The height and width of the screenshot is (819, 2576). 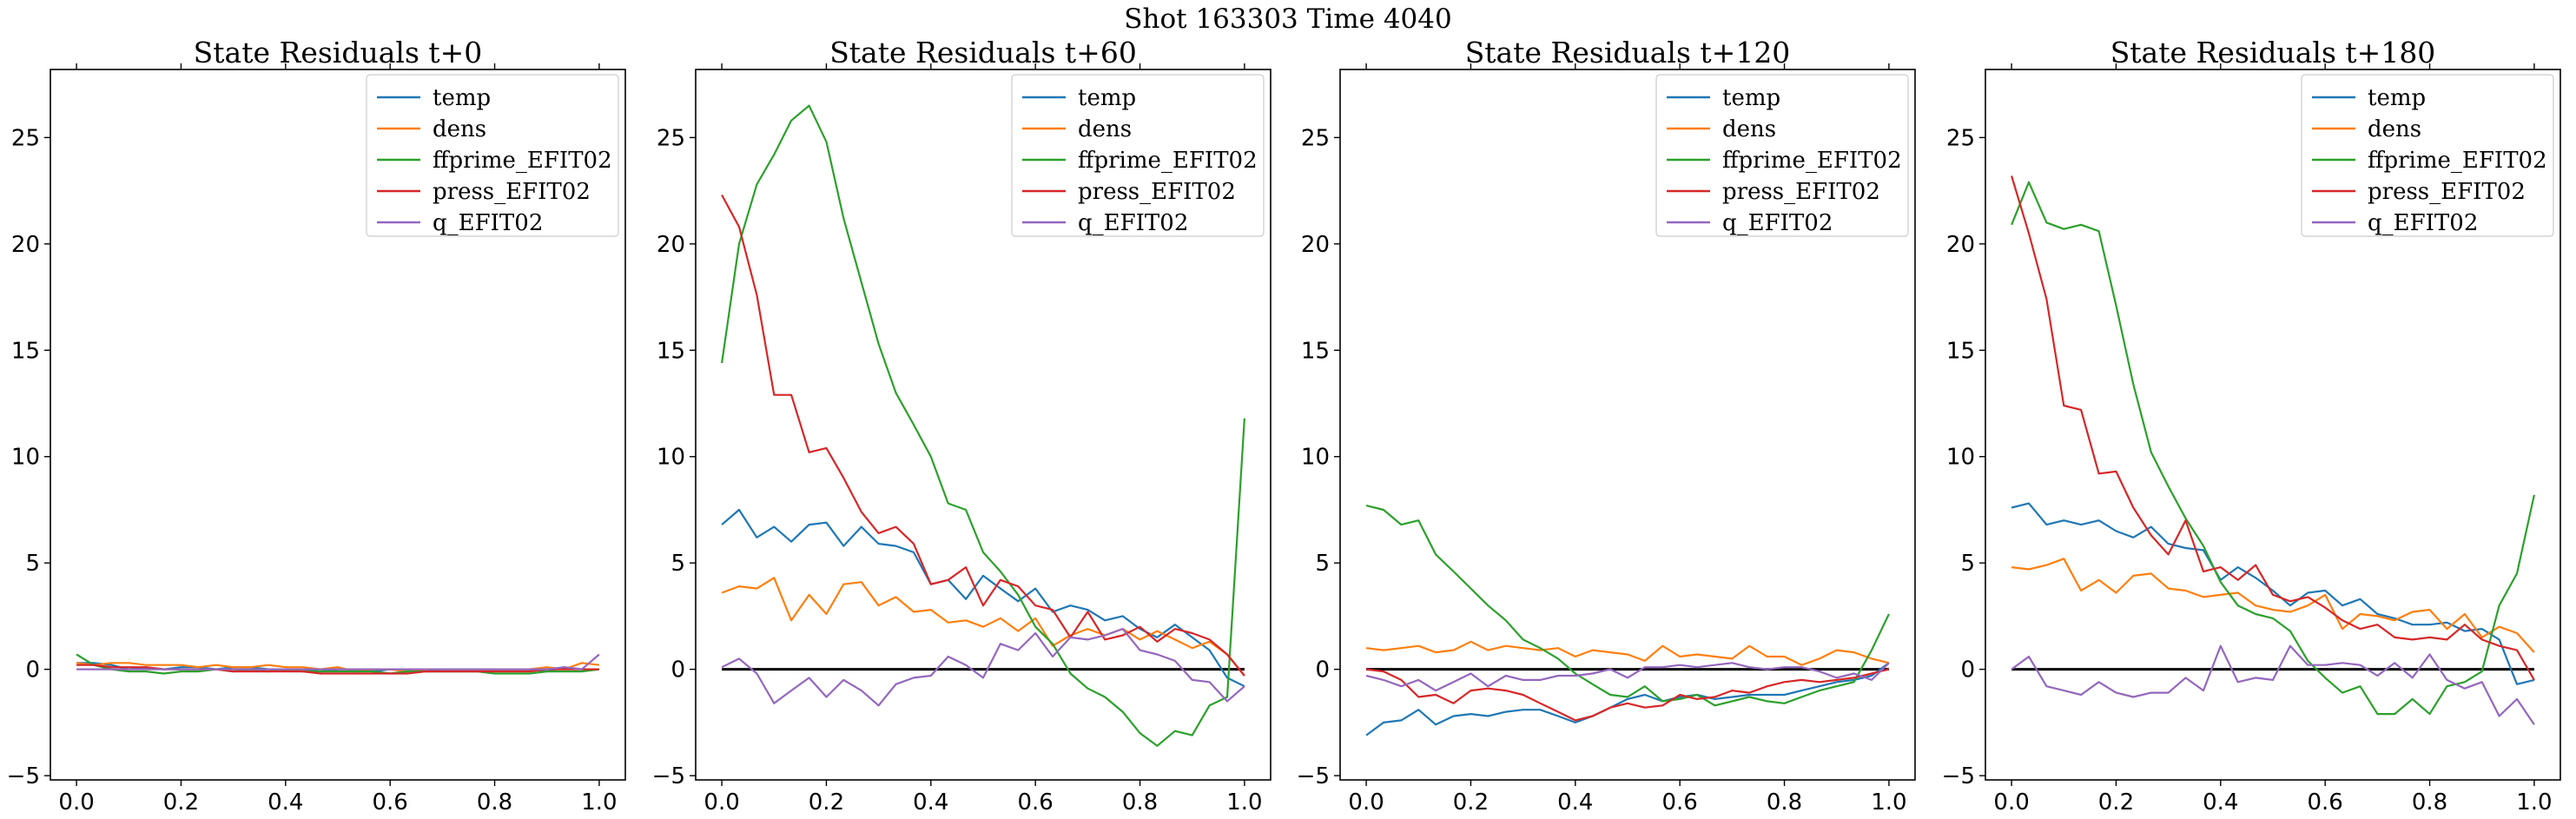 I want to click on panel-title: State Residuals t+120, so click(x=1628, y=52).